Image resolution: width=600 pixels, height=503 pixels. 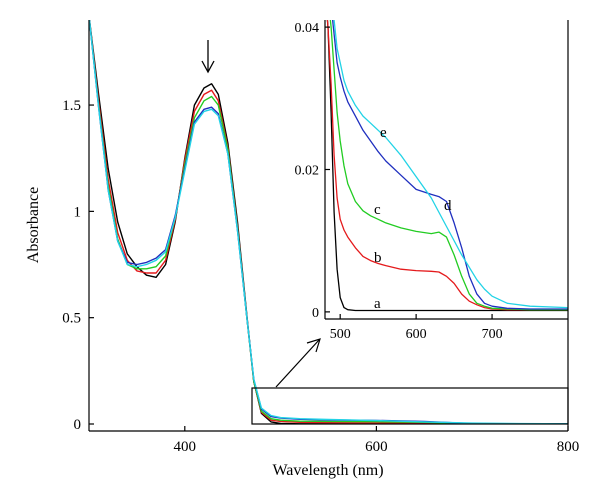 I want to click on main-x-tick-label: 400, so click(x=185, y=447).